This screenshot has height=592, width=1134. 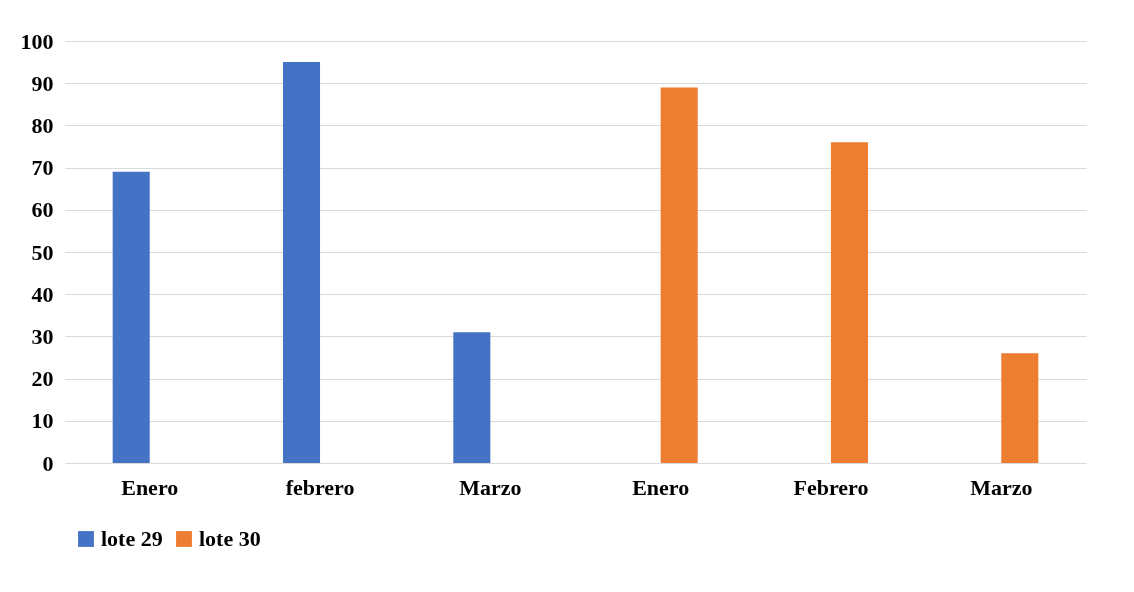 I want to click on y-tick-label: 50, so click(x=42, y=252).